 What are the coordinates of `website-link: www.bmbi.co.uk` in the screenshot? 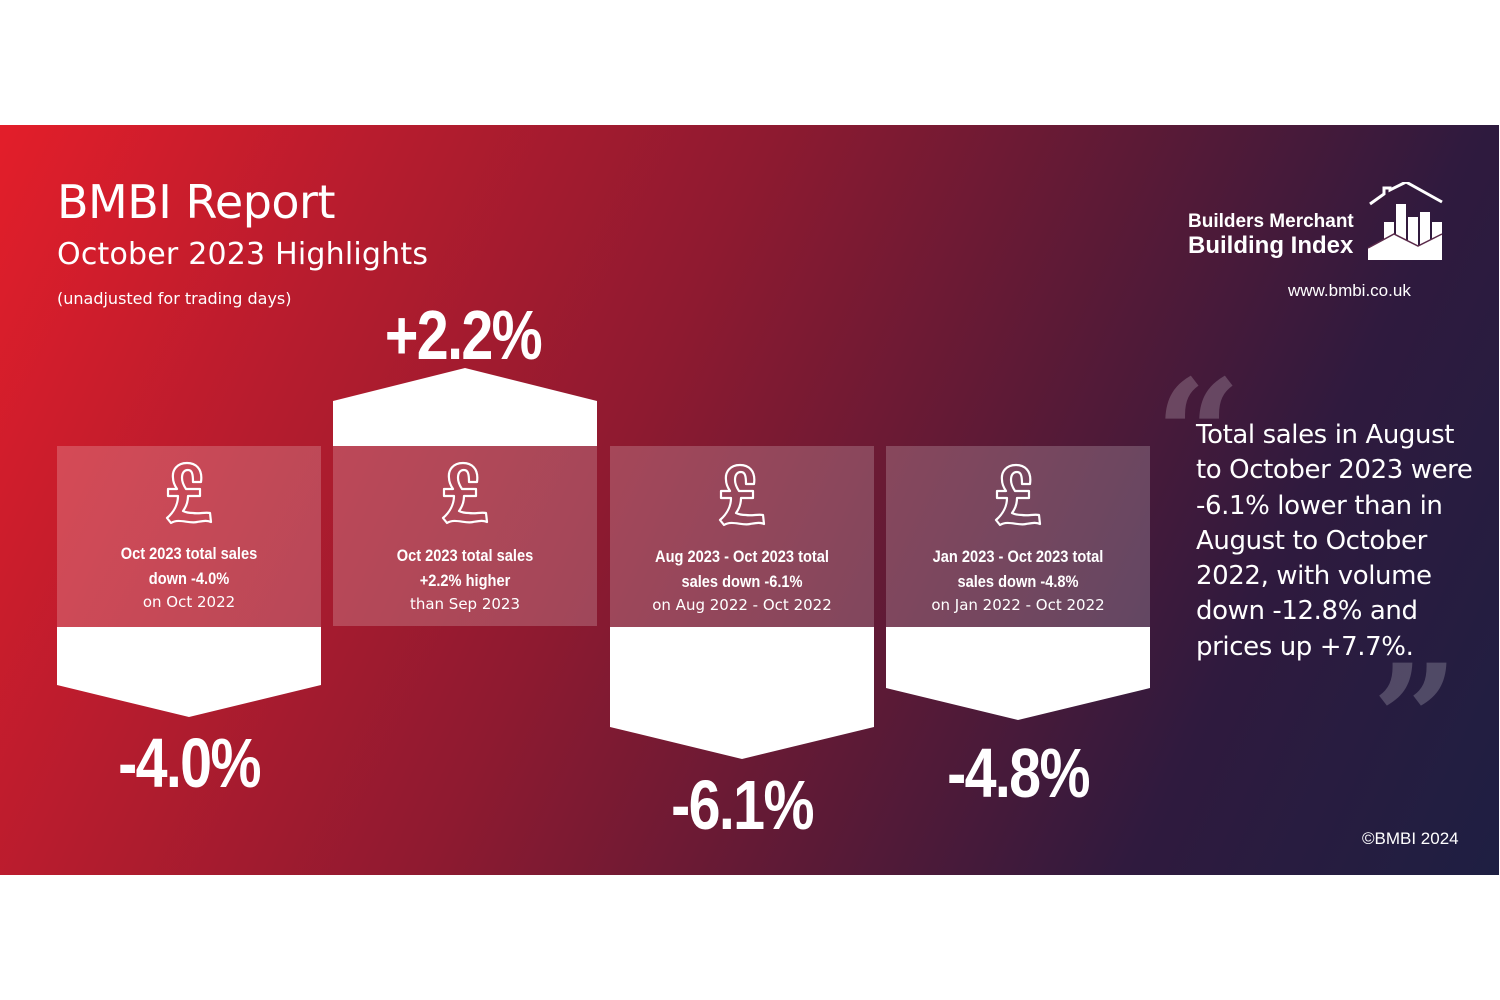 It's located at (1349, 290).